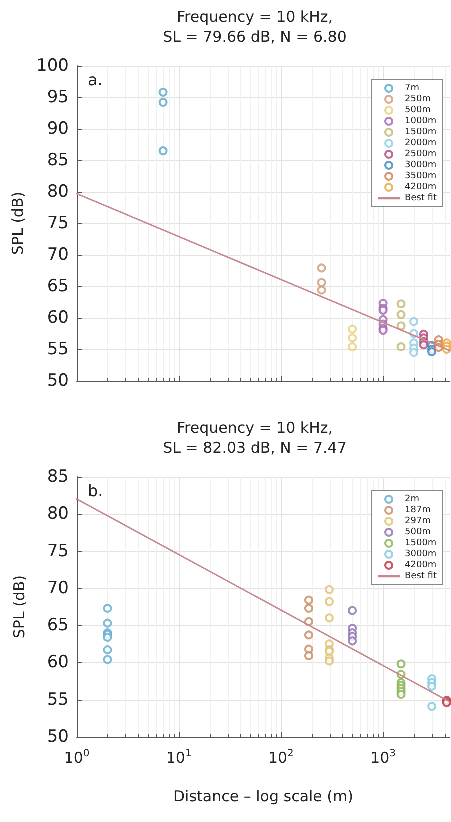  I want to click on chart-title: Frequency = 10 kHz, SL = 79.66 dB, N = 6.80, so click(255, 27).